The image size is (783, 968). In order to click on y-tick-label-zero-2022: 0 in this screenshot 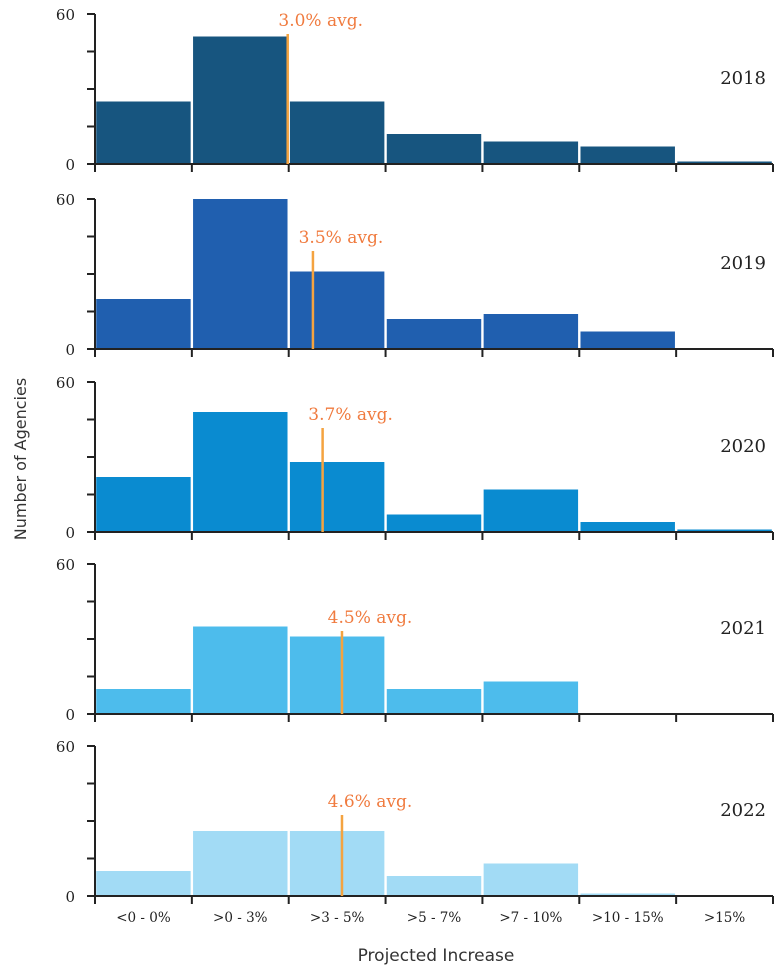, I will do `click(70, 897)`.